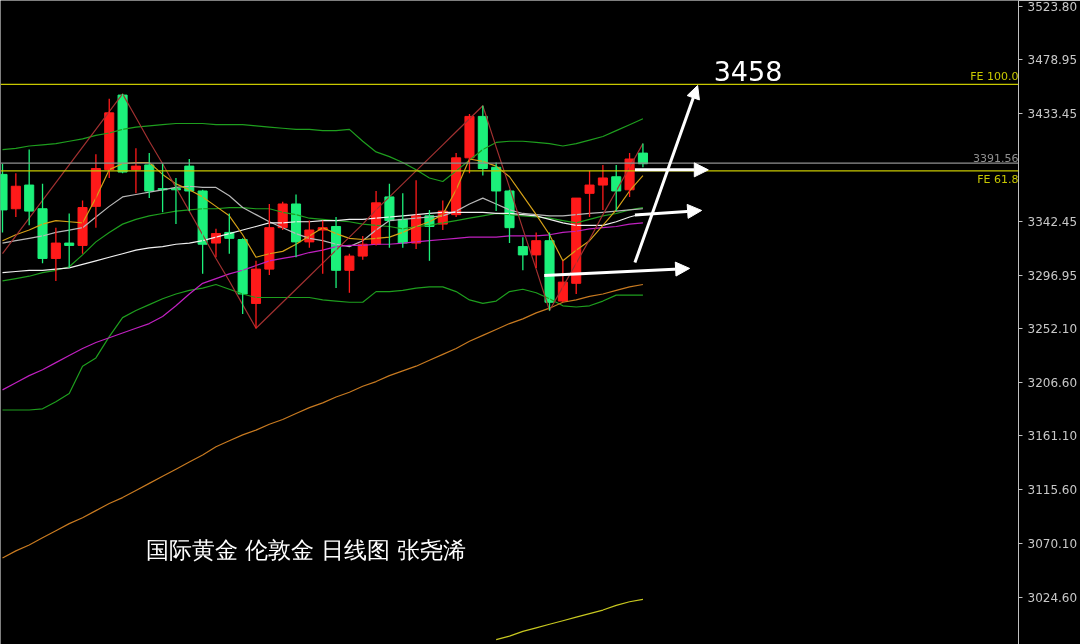 Image resolution: width=1080 pixels, height=644 pixels. Describe the element at coordinates (1052, 382) in the screenshot. I see `y-tick-label: 3206.60` at that location.